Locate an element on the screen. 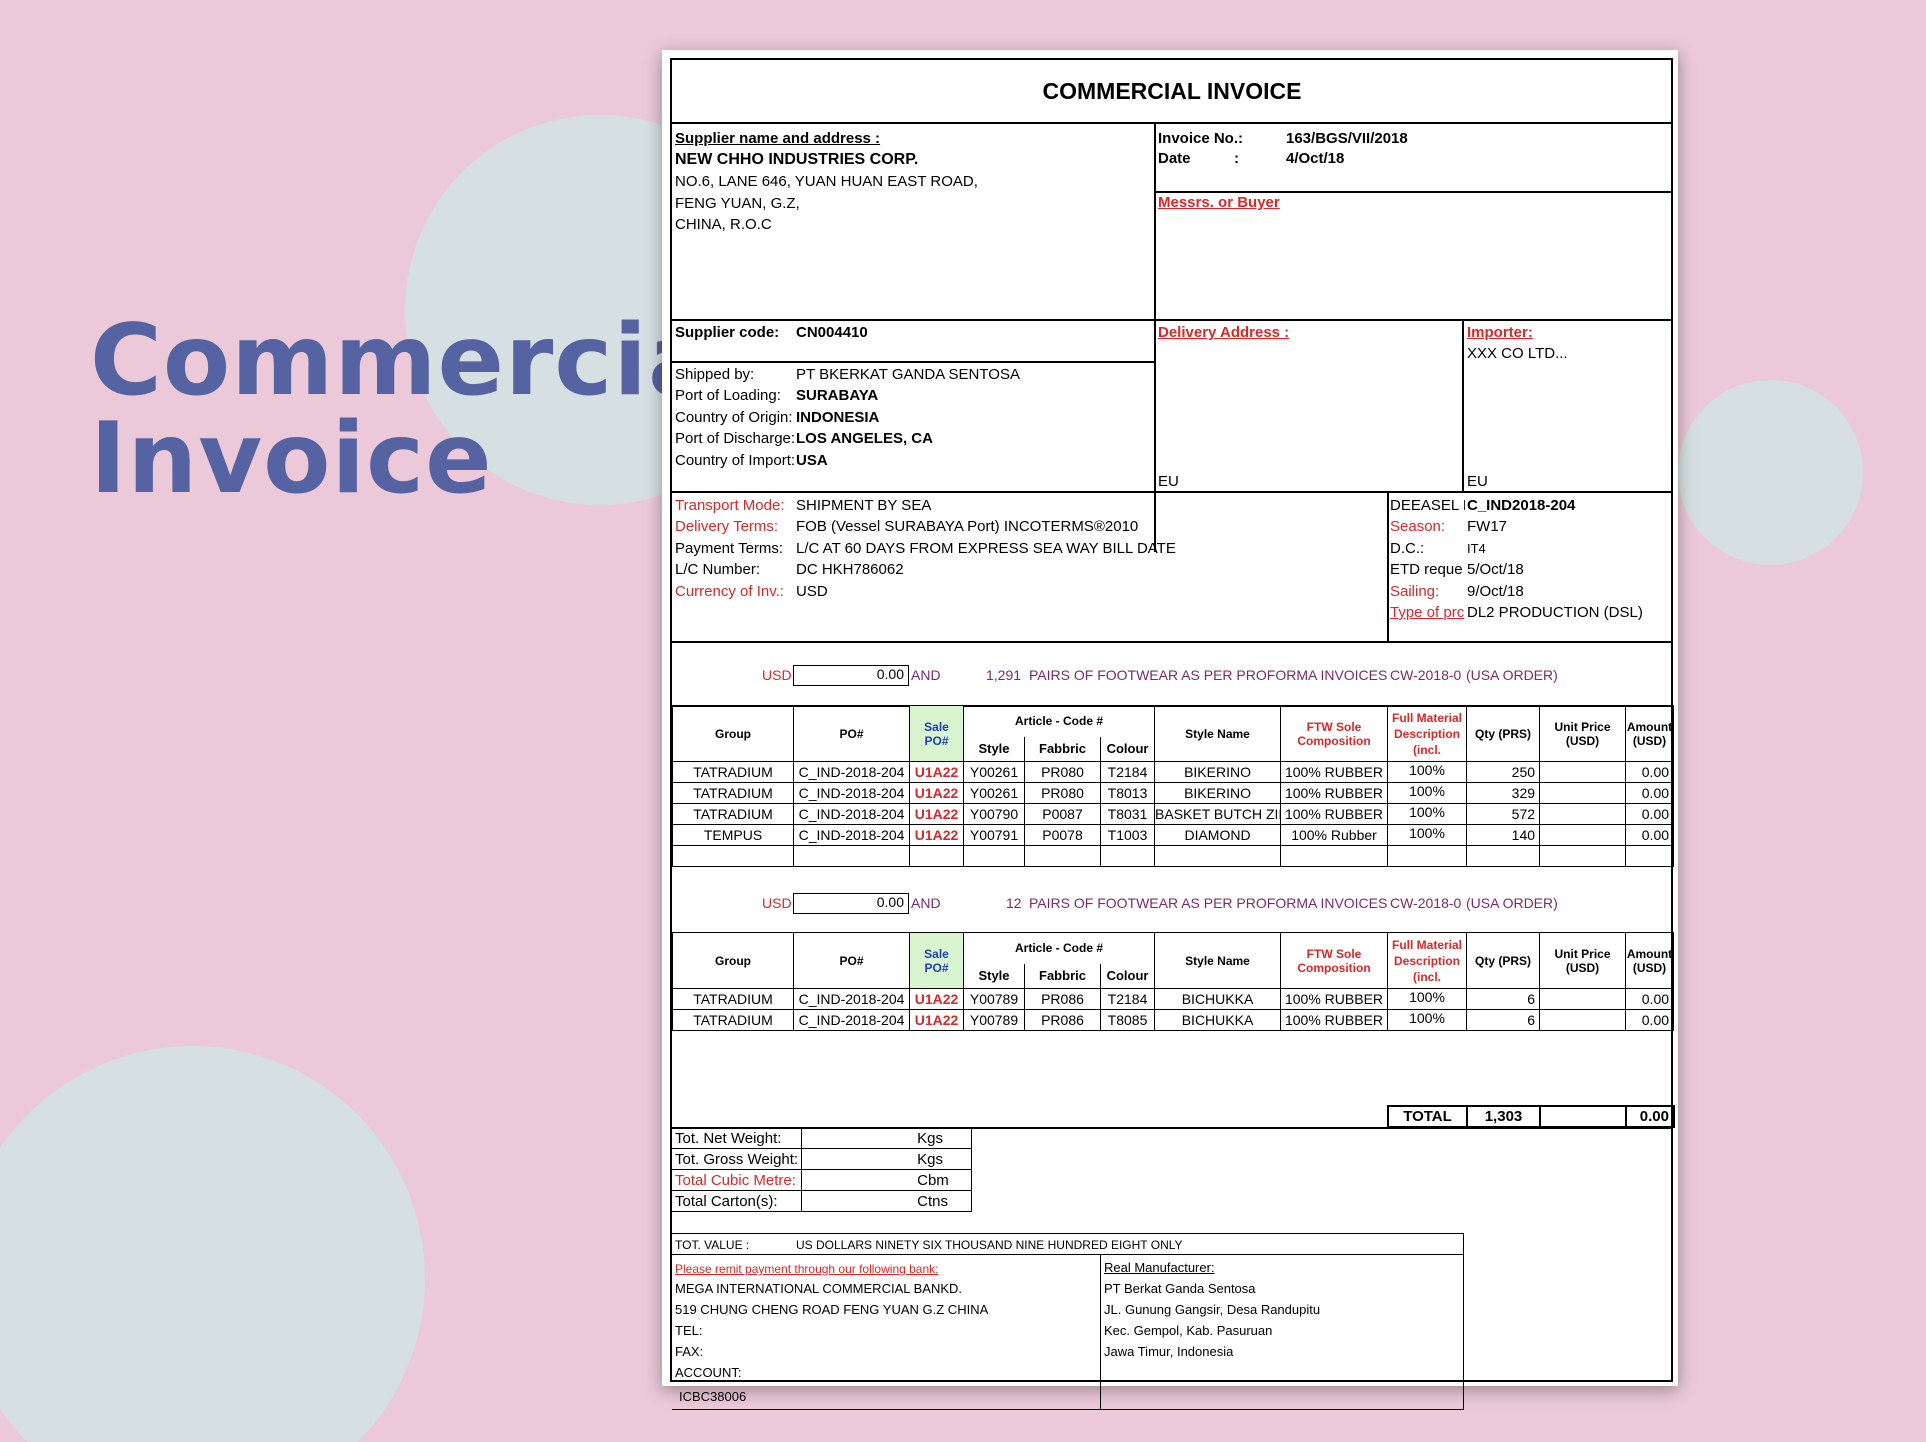  dc-label: D.C.: is located at coordinates (1407, 548).